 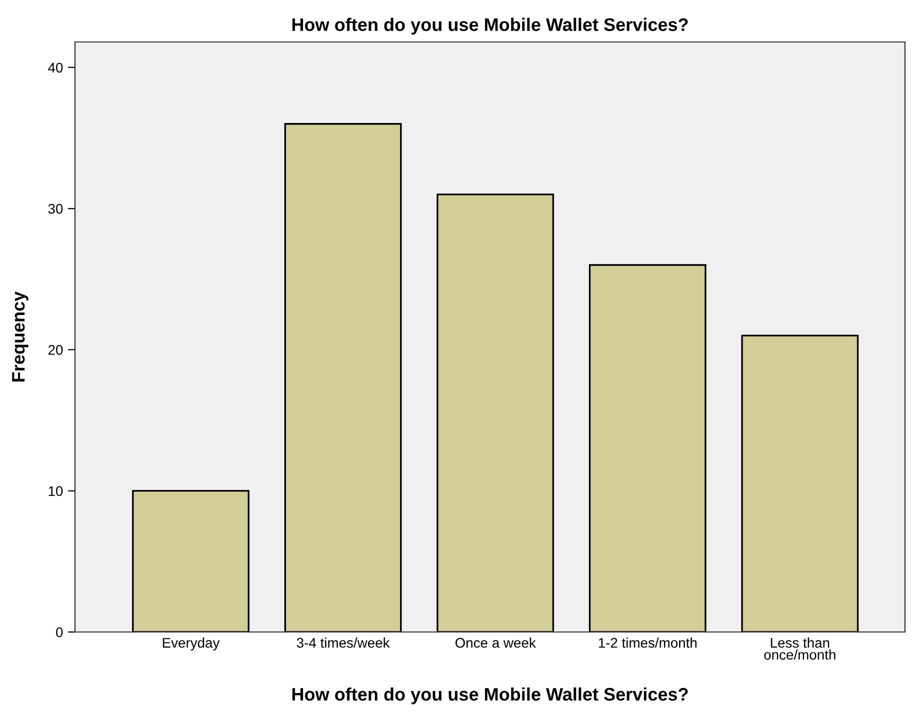 What do you see at coordinates (343, 643) in the screenshot?
I see `x-tick-label: 3-4 times/week` at bounding box center [343, 643].